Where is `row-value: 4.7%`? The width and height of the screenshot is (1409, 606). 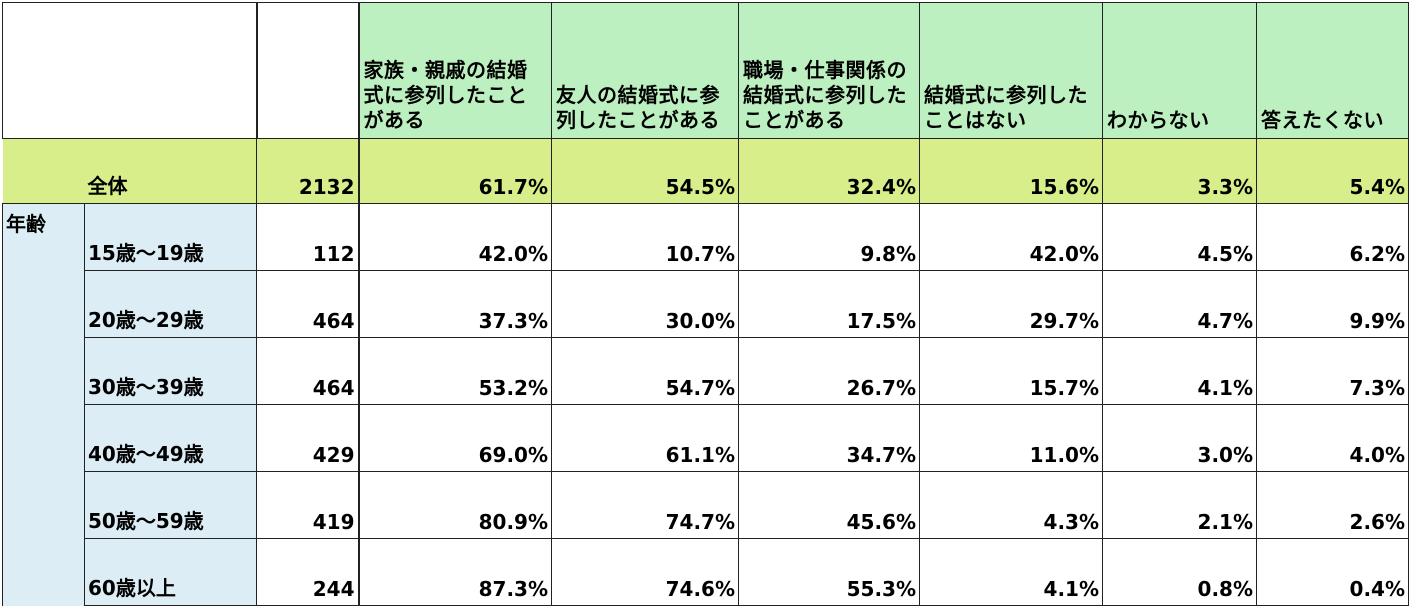
row-value: 4.7% is located at coordinates (1179, 304).